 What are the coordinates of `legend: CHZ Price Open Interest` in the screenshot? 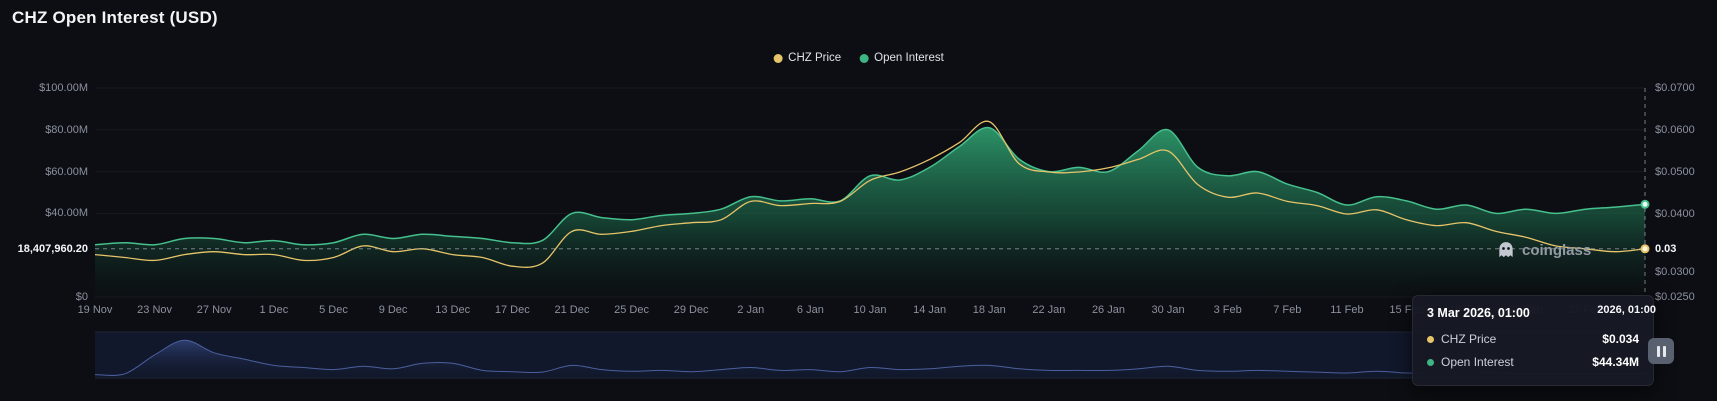 It's located at (858, 58).